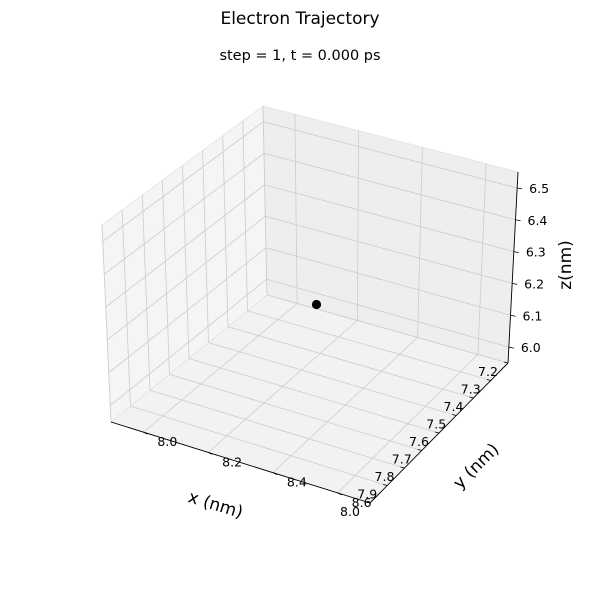  Describe the element at coordinates (454, 406) in the screenshot. I see `x-tick-label: 7.4` at that location.